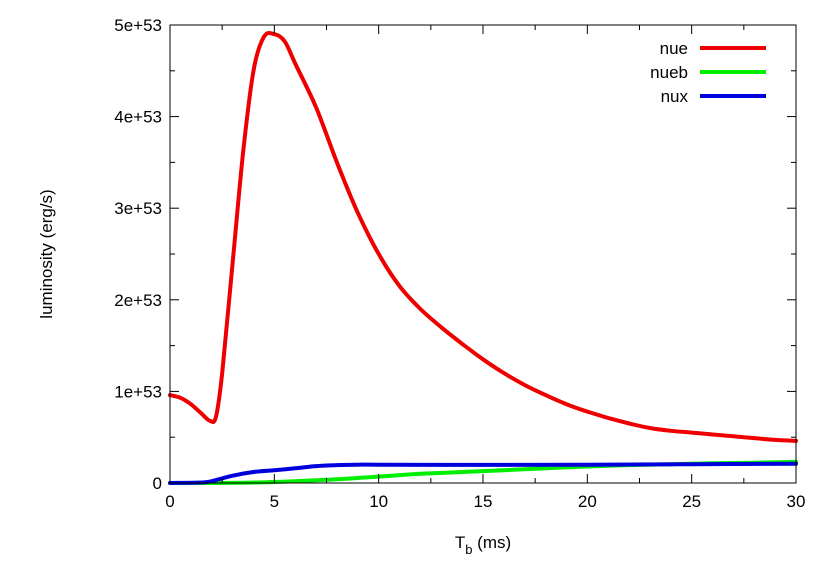 The height and width of the screenshot is (580, 830). What do you see at coordinates (157, 483) in the screenshot?
I see `y-tick-label: 0` at bounding box center [157, 483].